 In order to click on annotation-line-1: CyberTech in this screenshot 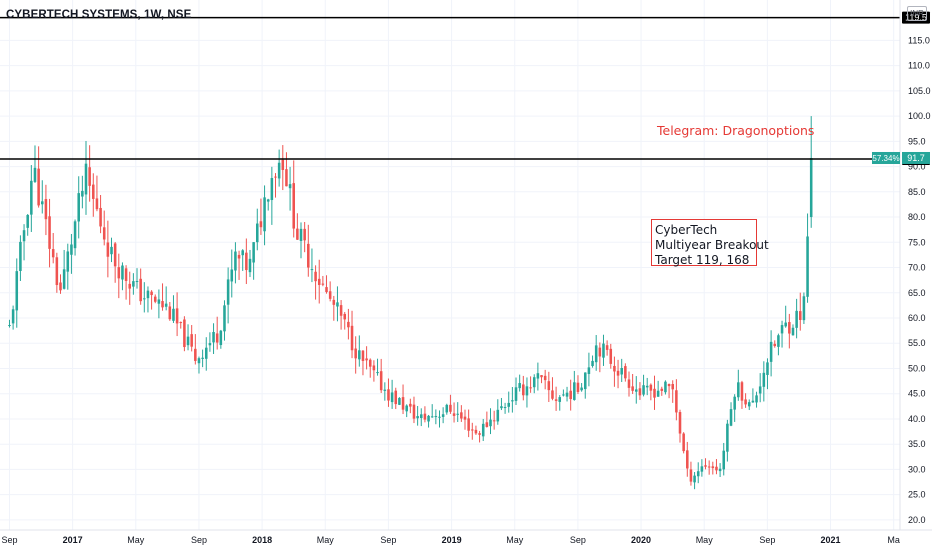, I will do `click(686, 230)`.